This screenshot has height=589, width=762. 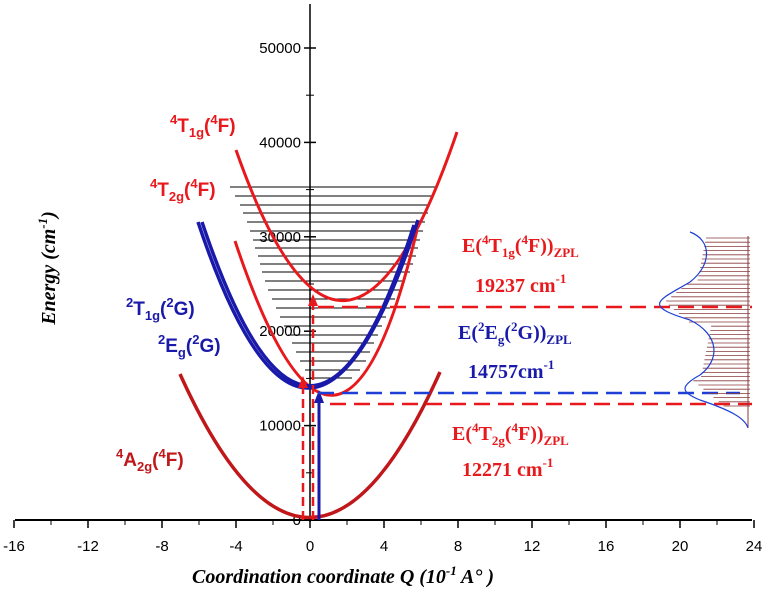 I want to click on x-tick-label: -4, so click(x=235, y=546).